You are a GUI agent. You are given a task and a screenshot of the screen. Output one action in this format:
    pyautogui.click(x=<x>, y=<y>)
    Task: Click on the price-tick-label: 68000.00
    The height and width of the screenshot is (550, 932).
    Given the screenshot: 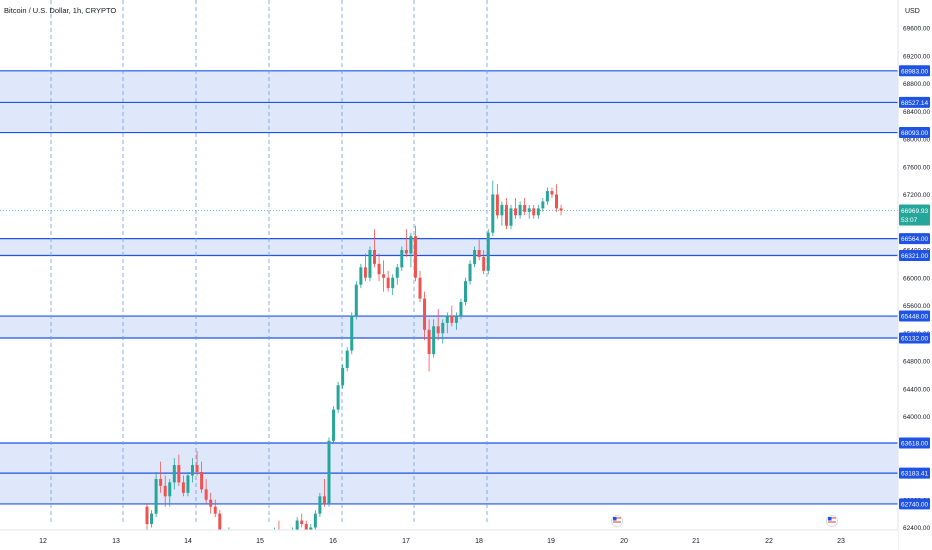 What is the action you would take?
    pyautogui.click(x=916, y=140)
    